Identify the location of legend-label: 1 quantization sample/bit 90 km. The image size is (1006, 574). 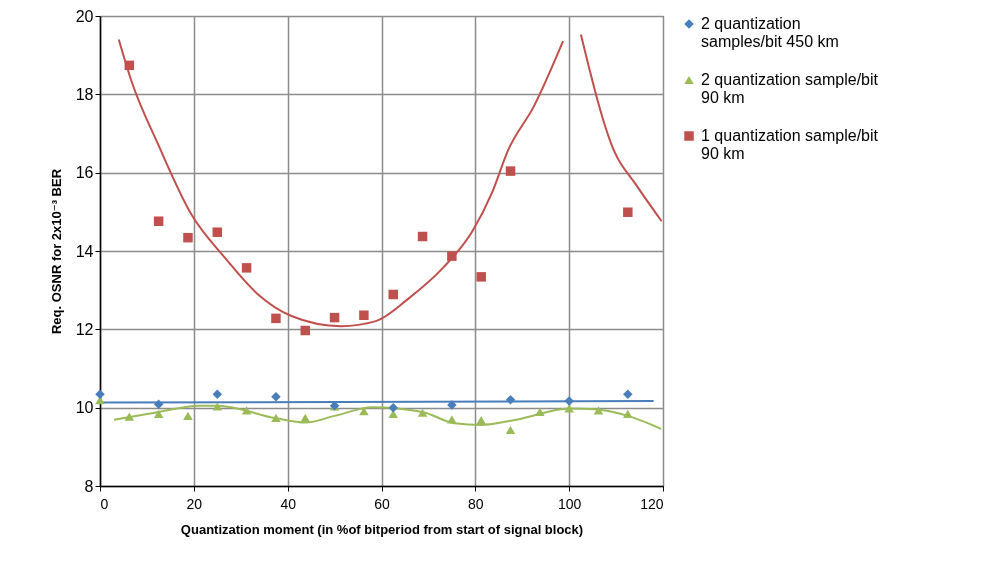
(790, 144).